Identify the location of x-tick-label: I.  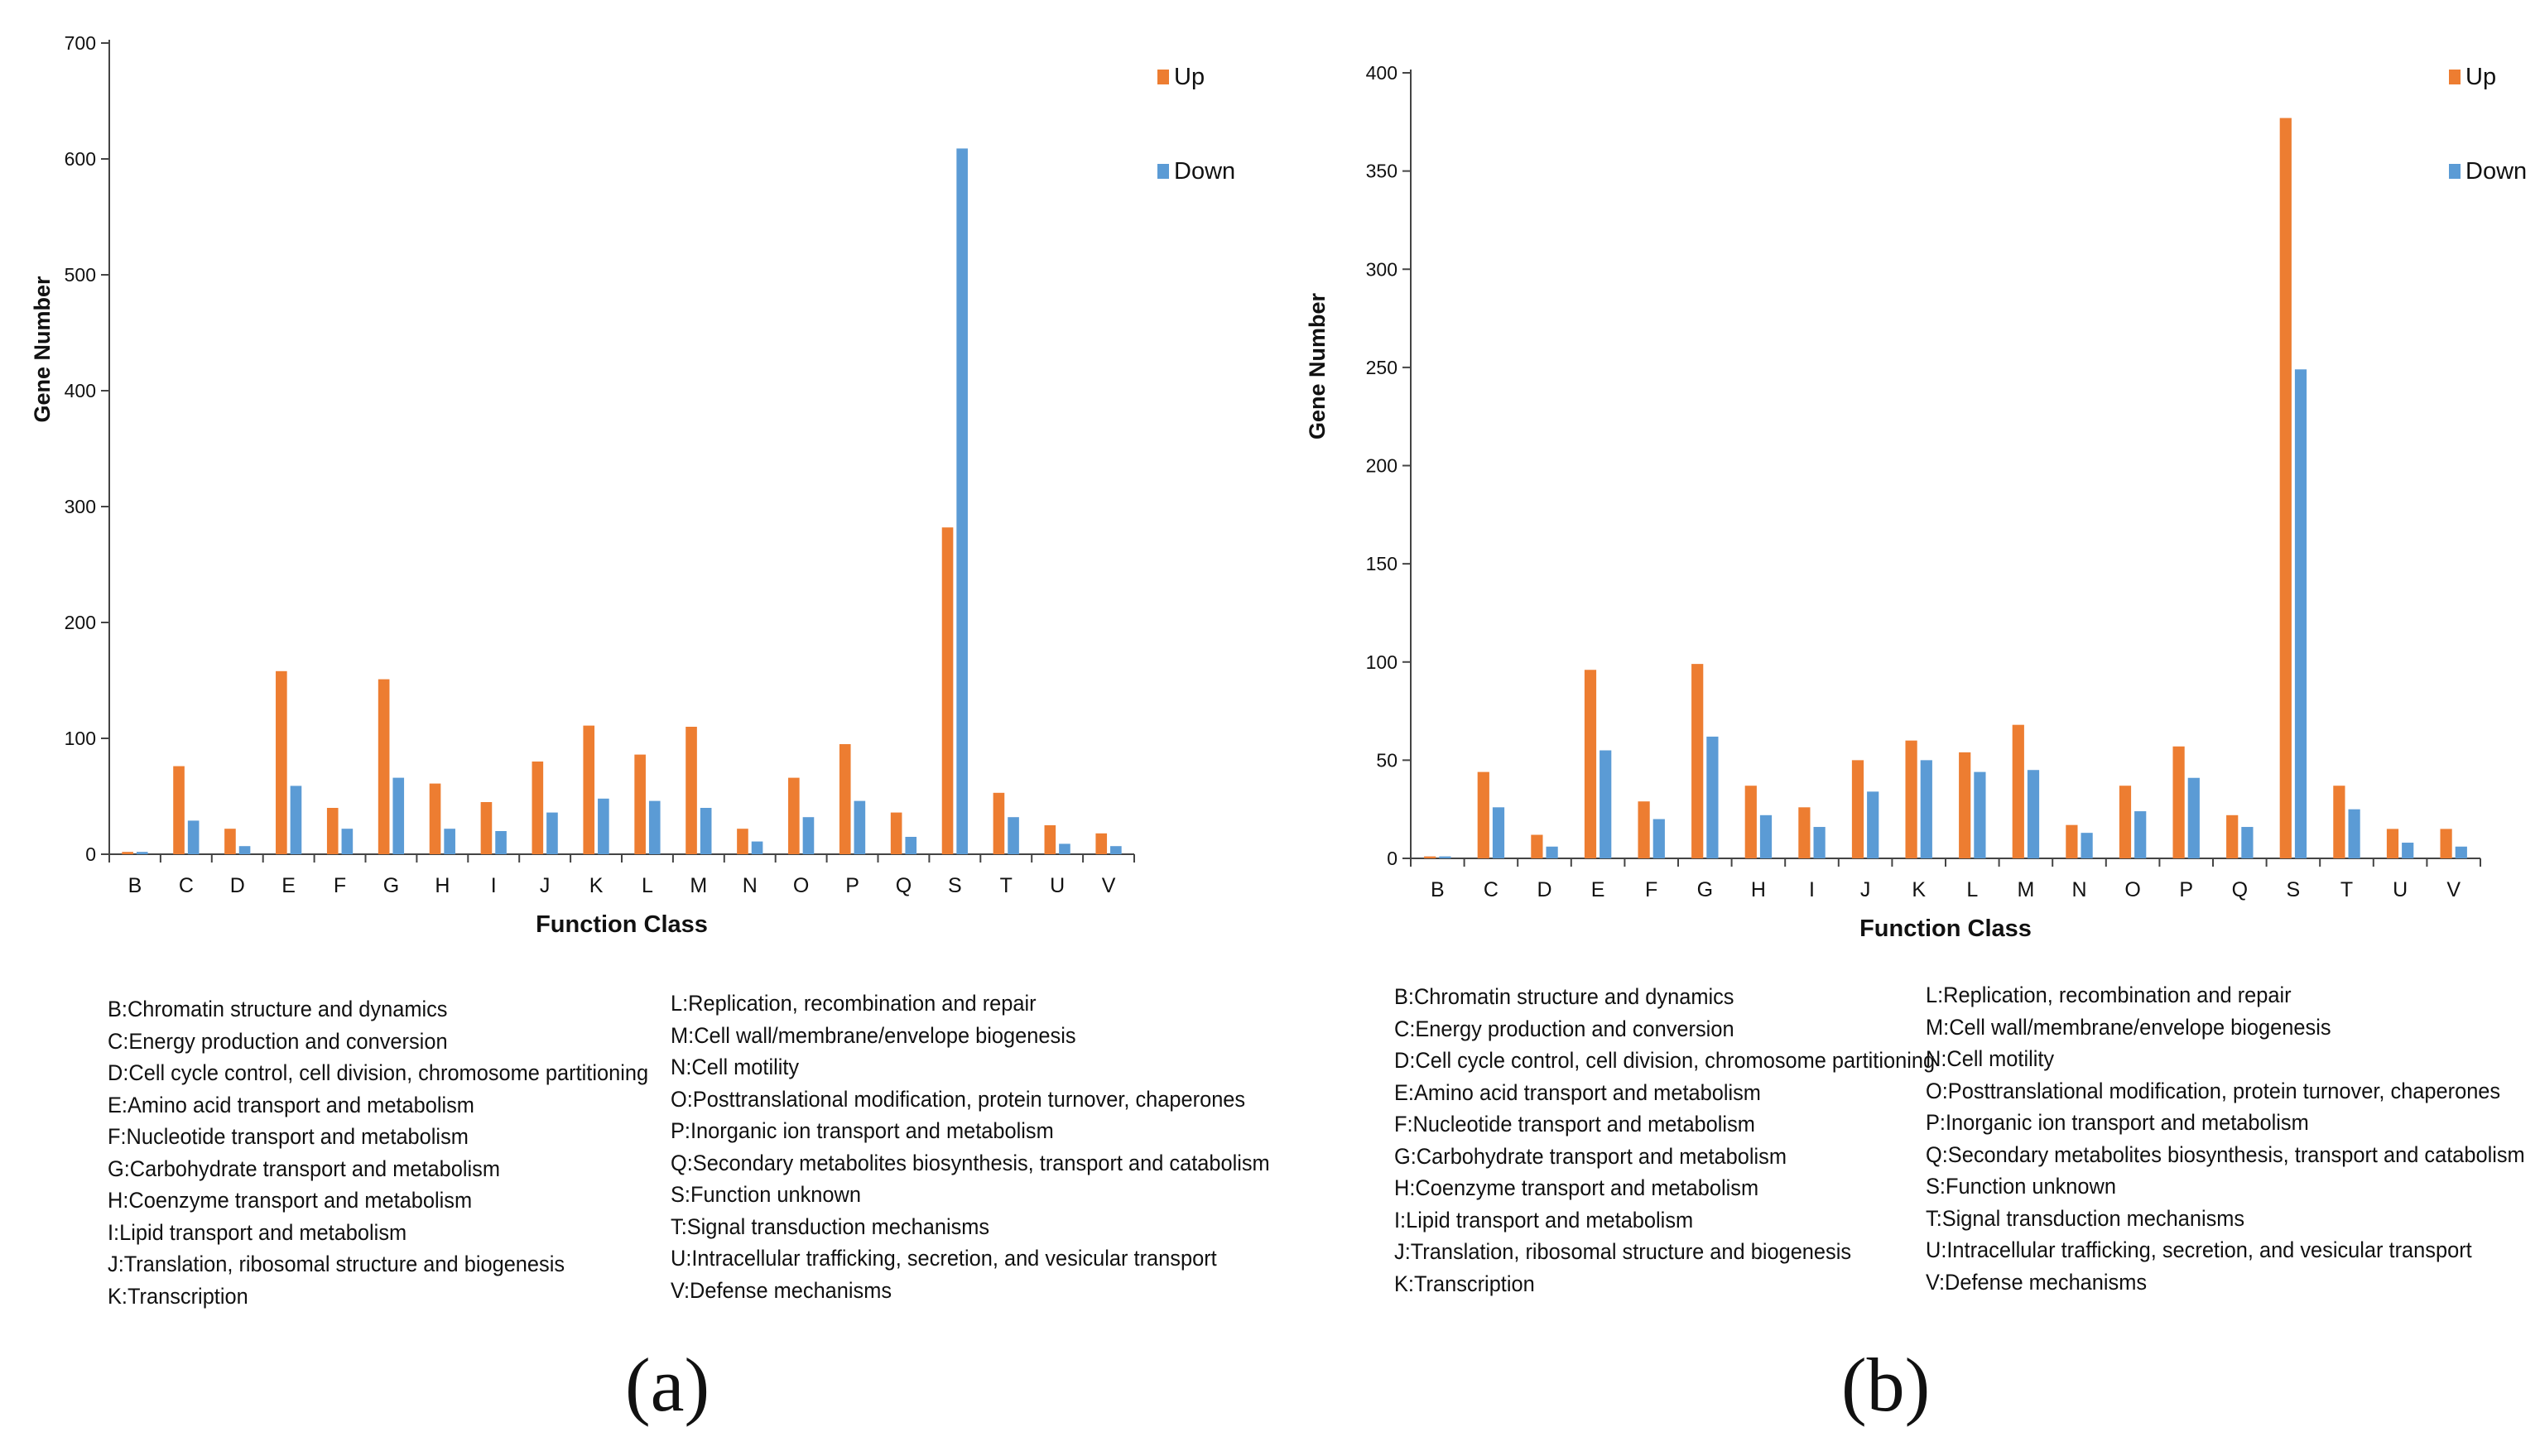
(1812, 889).